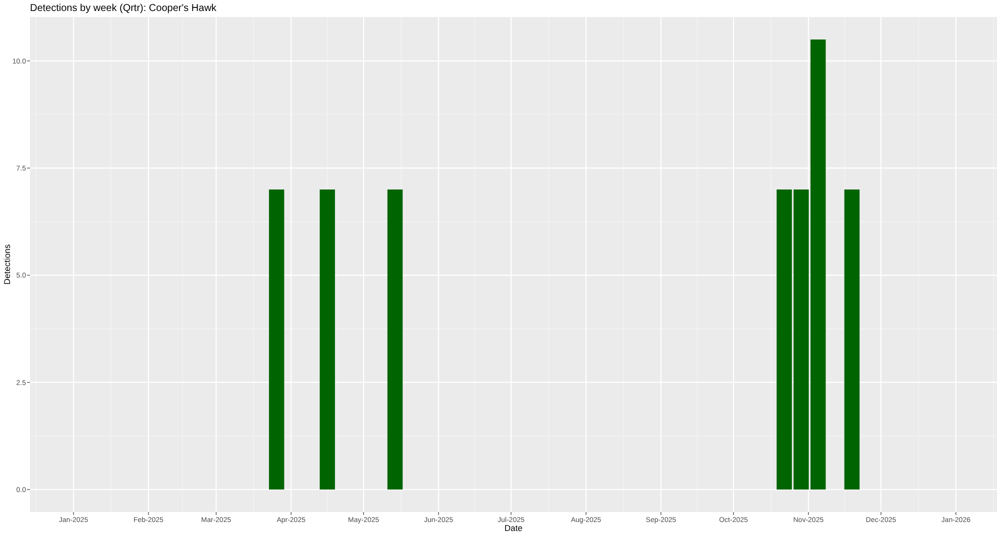  What do you see at coordinates (513, 528) in the screenshot?
I see `x-axis-title: Date` at bounding box center [513, 528].